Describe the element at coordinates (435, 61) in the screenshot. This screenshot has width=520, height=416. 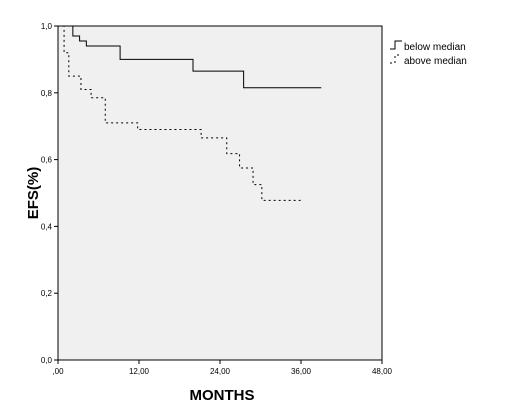
I see `legend-label: above median` at that location.